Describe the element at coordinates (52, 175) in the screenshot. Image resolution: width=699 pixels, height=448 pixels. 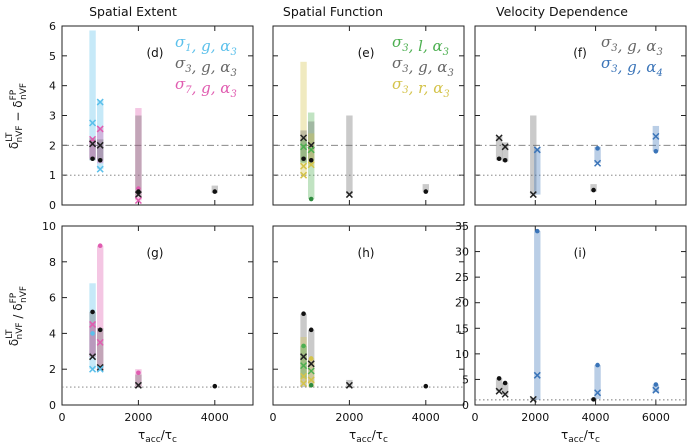
I see `y-tick-label: 1` at that location.